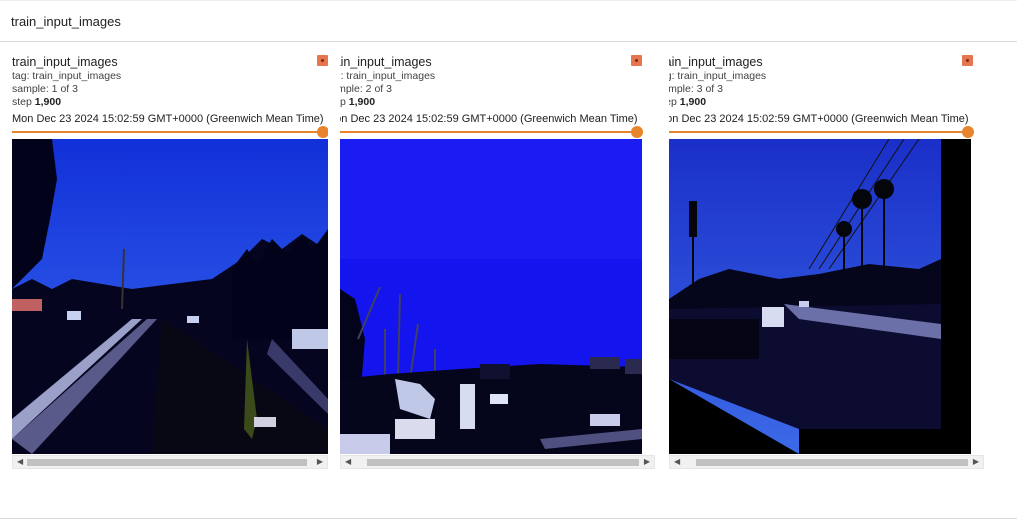  What do you see at coordinates (508, 21) in the screenshot?
I see `top-bar: train_input_images` at bounding box center [508, 21].